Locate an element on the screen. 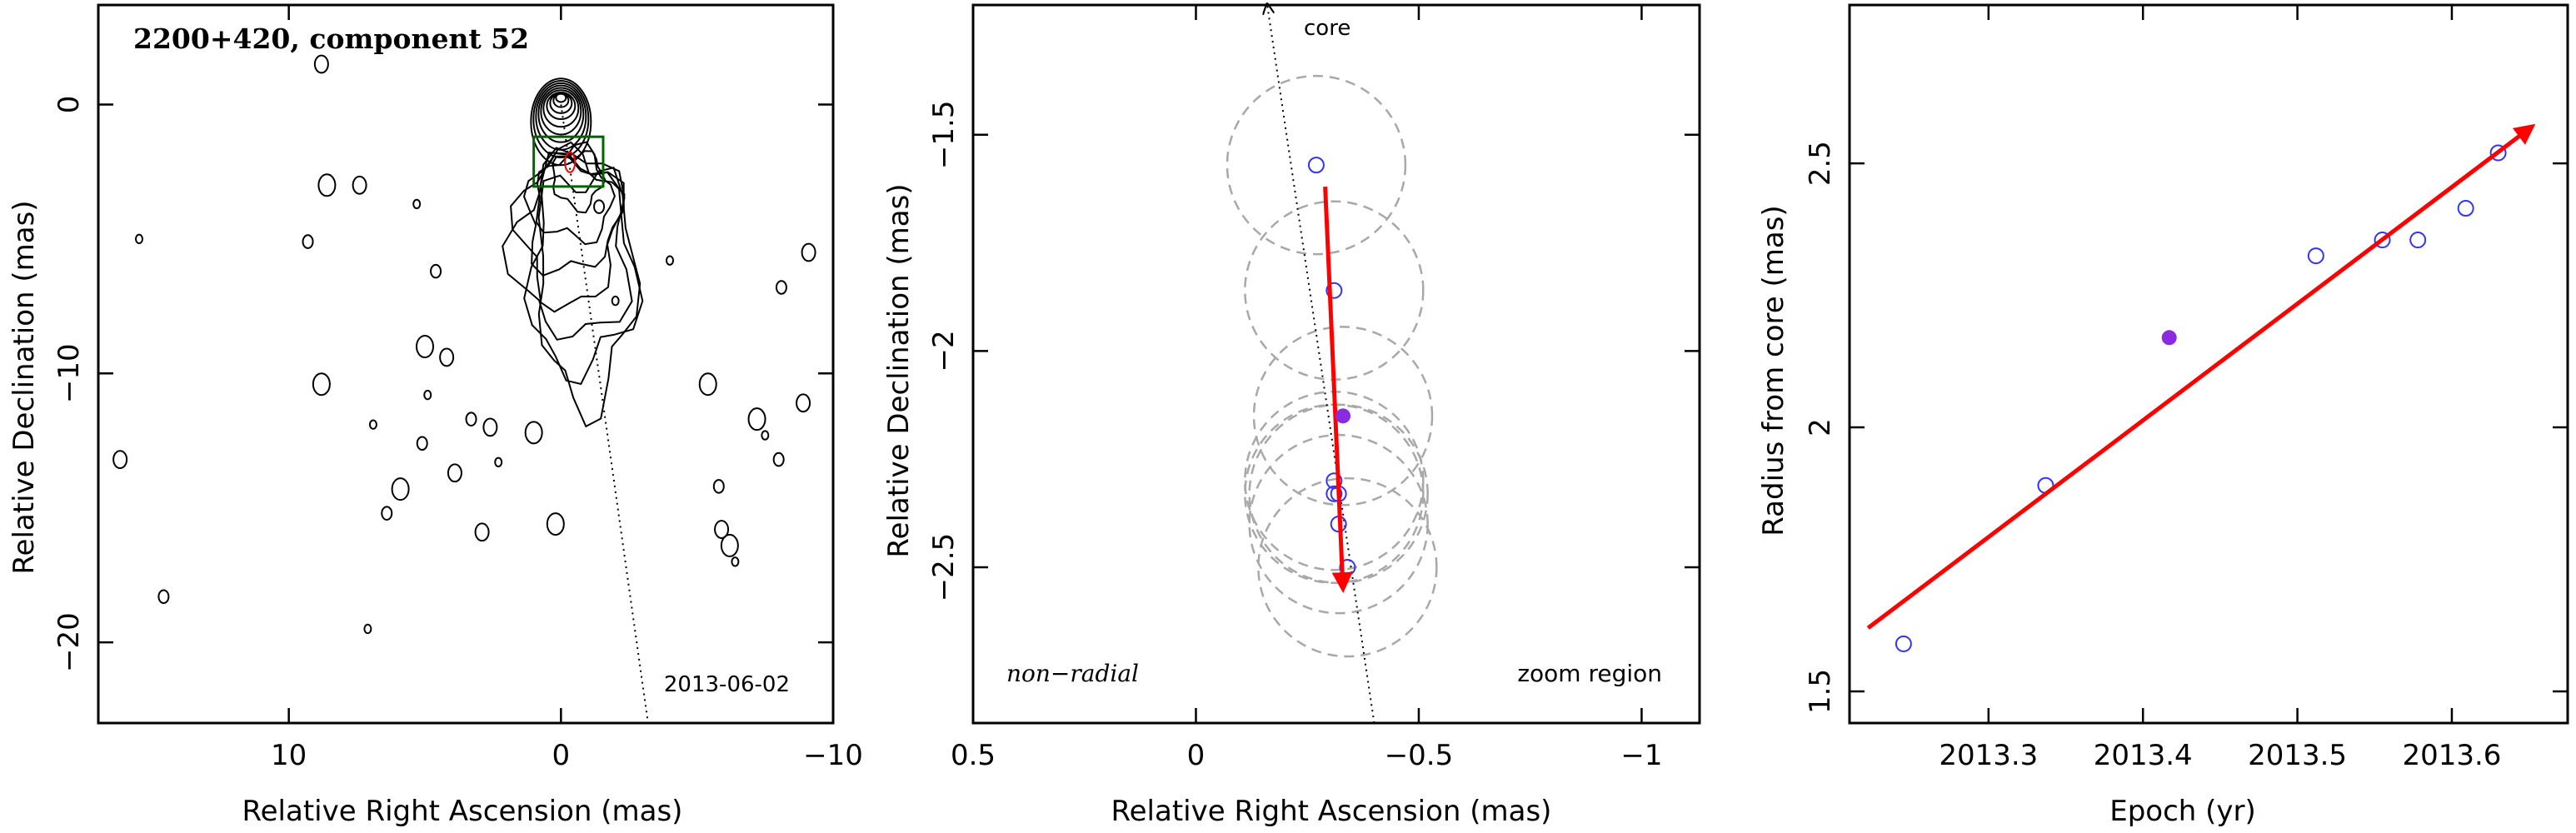 The width and height of the screenshot is (2576, 833). radius-points is located at coordinates (2201, 398).